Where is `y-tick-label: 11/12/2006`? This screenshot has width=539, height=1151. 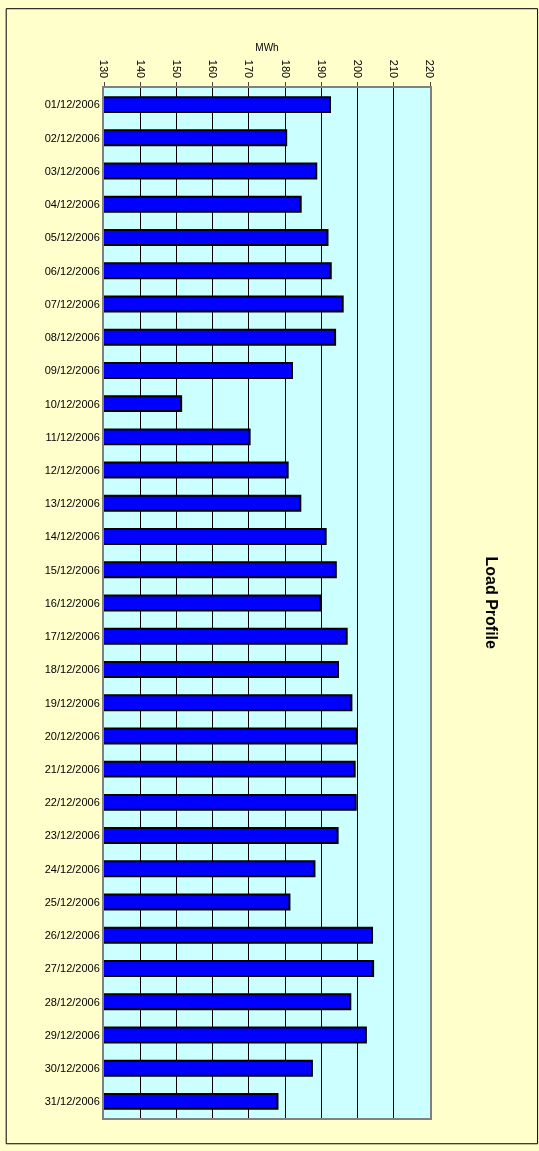 y-tick-label: 11/12/2006 is located at coordinates (72, 436).